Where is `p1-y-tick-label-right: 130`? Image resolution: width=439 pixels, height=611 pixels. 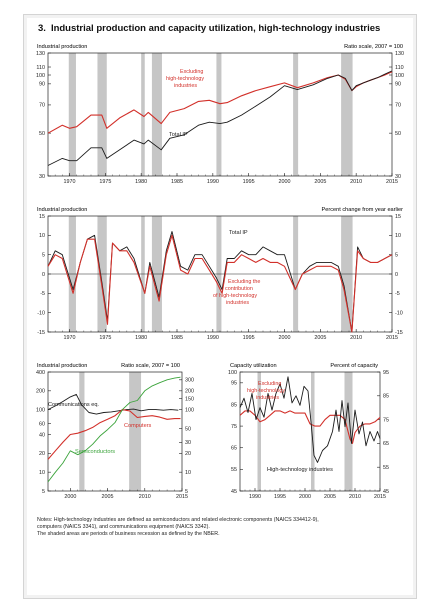 p1-y-tick-label-right: 130 is located at coordinates (399, 54).